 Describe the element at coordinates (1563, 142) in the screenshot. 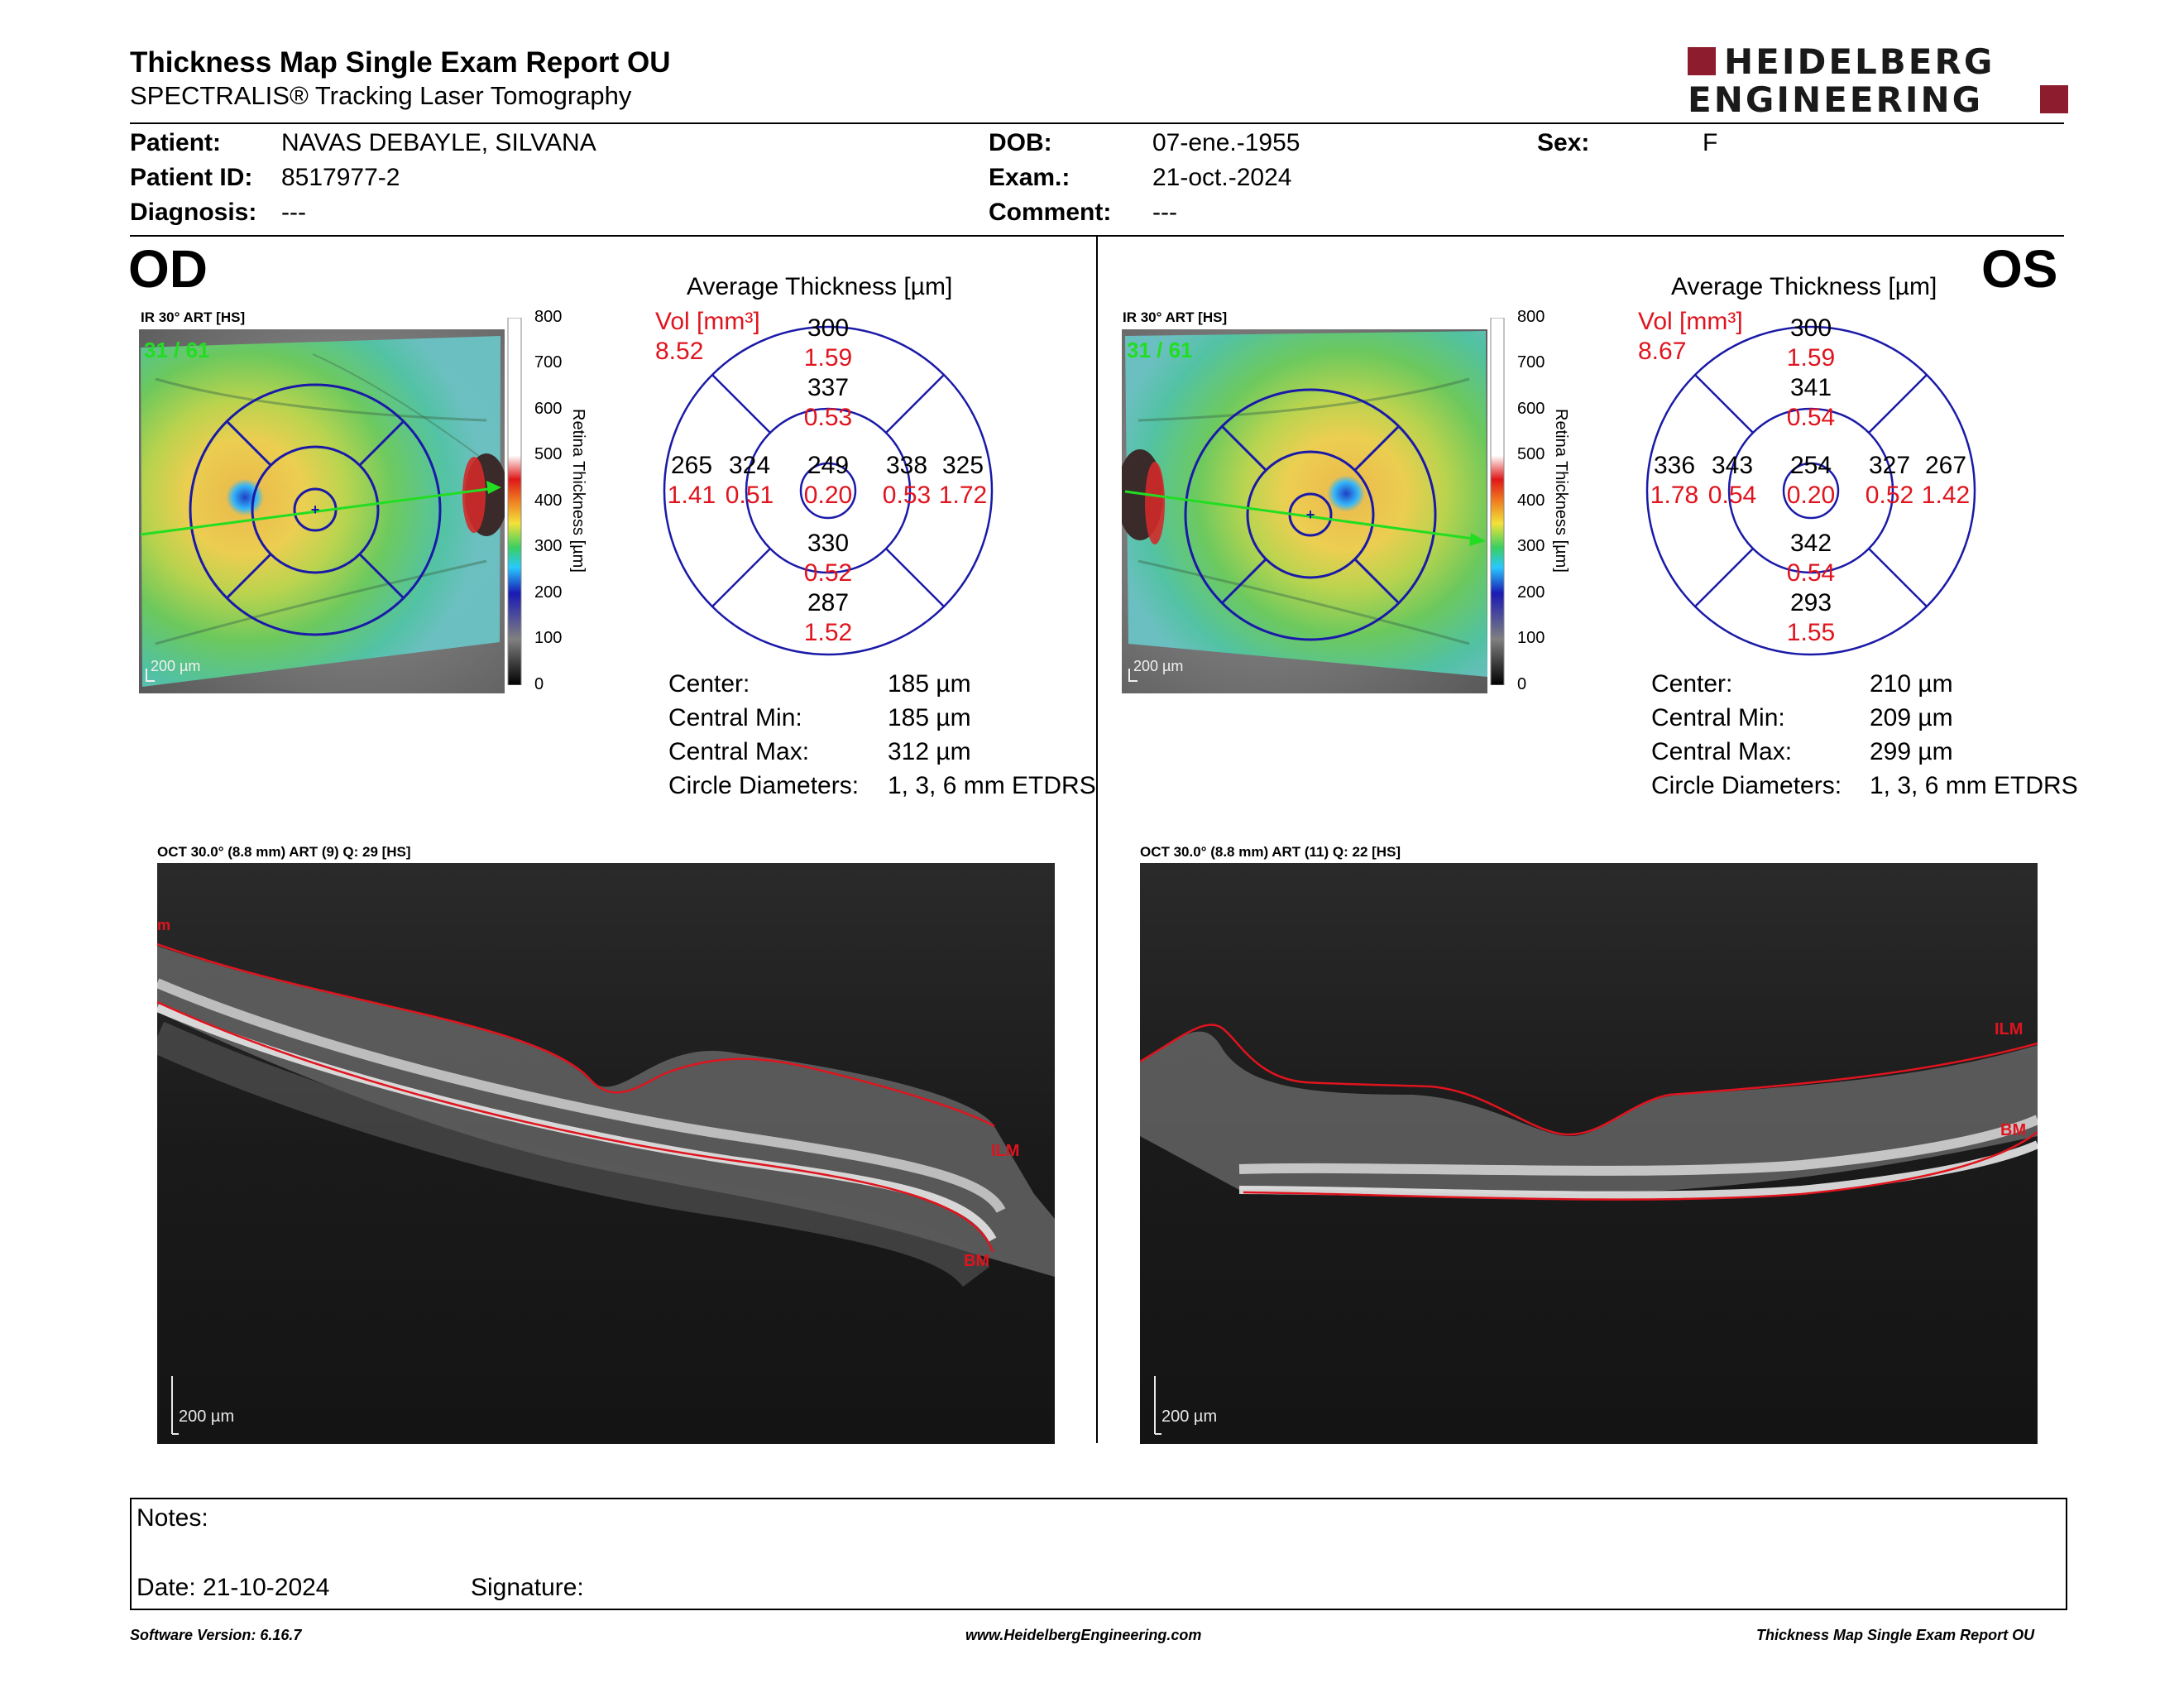

I see `sex-label: Sex:` at that location.